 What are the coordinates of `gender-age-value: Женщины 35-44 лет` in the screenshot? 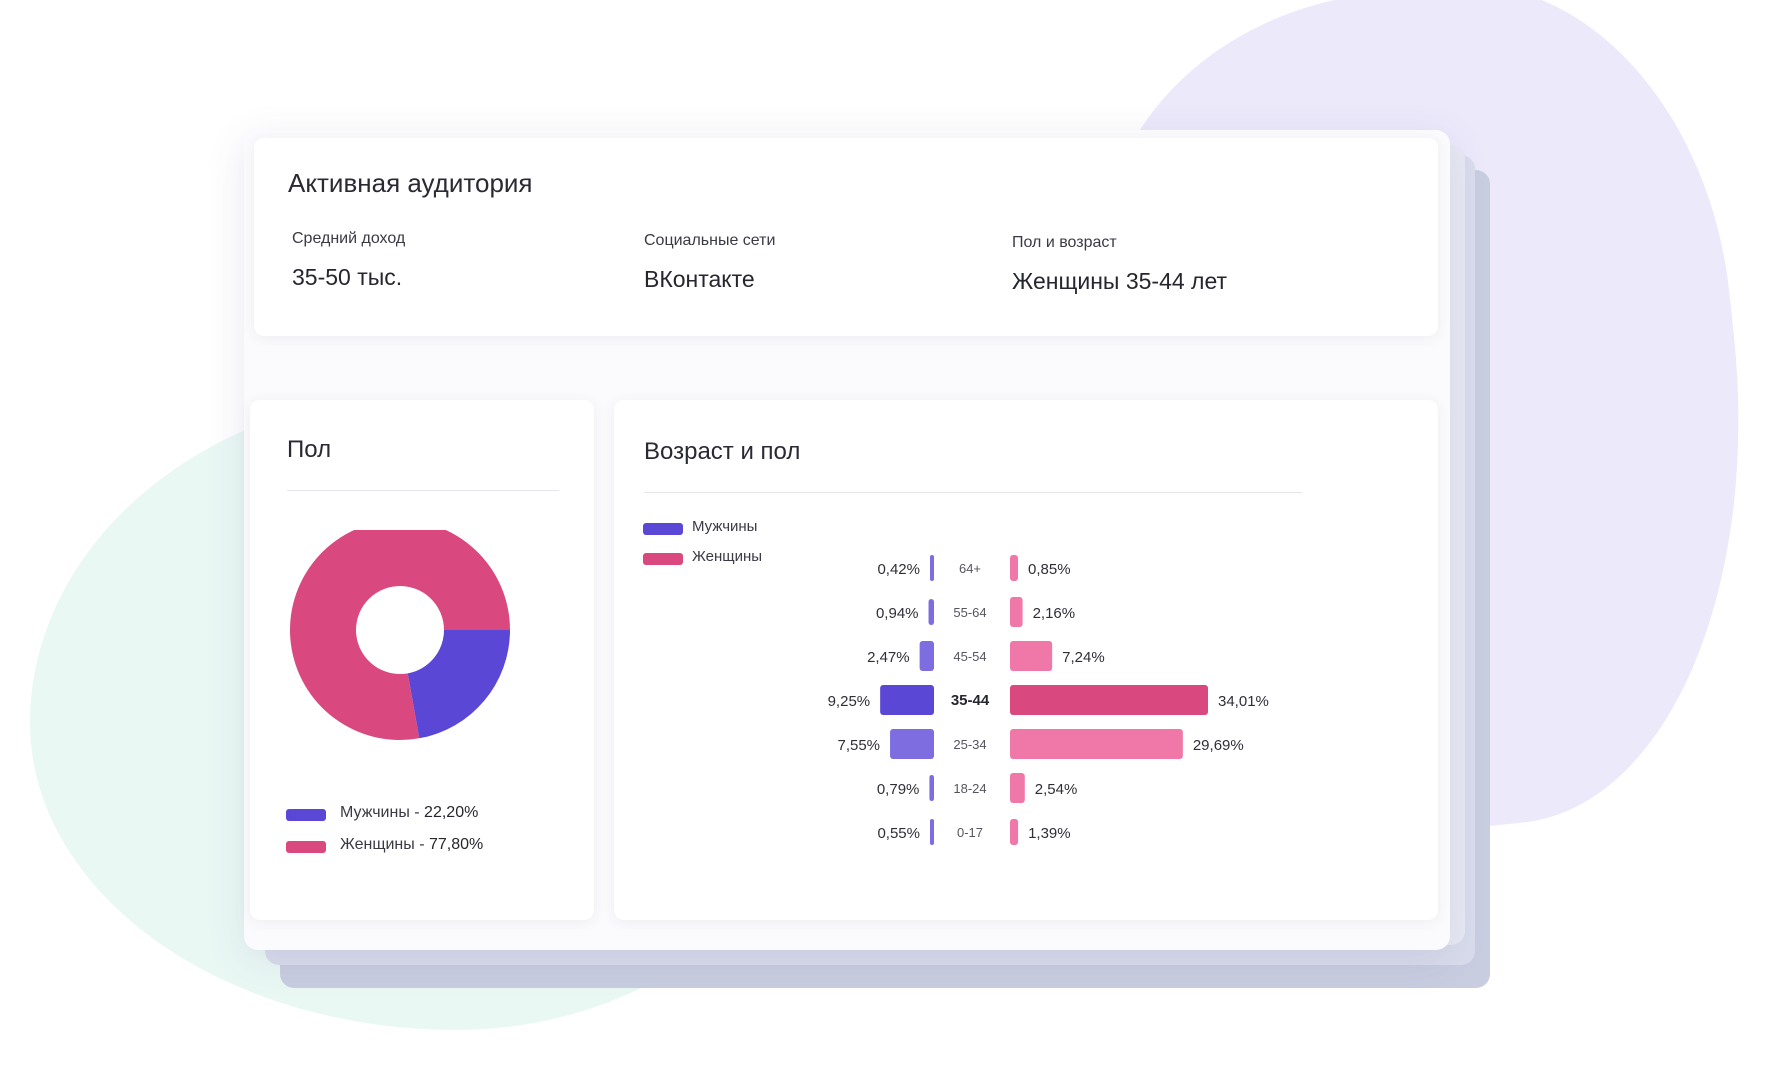 It's located at (1120, 281).